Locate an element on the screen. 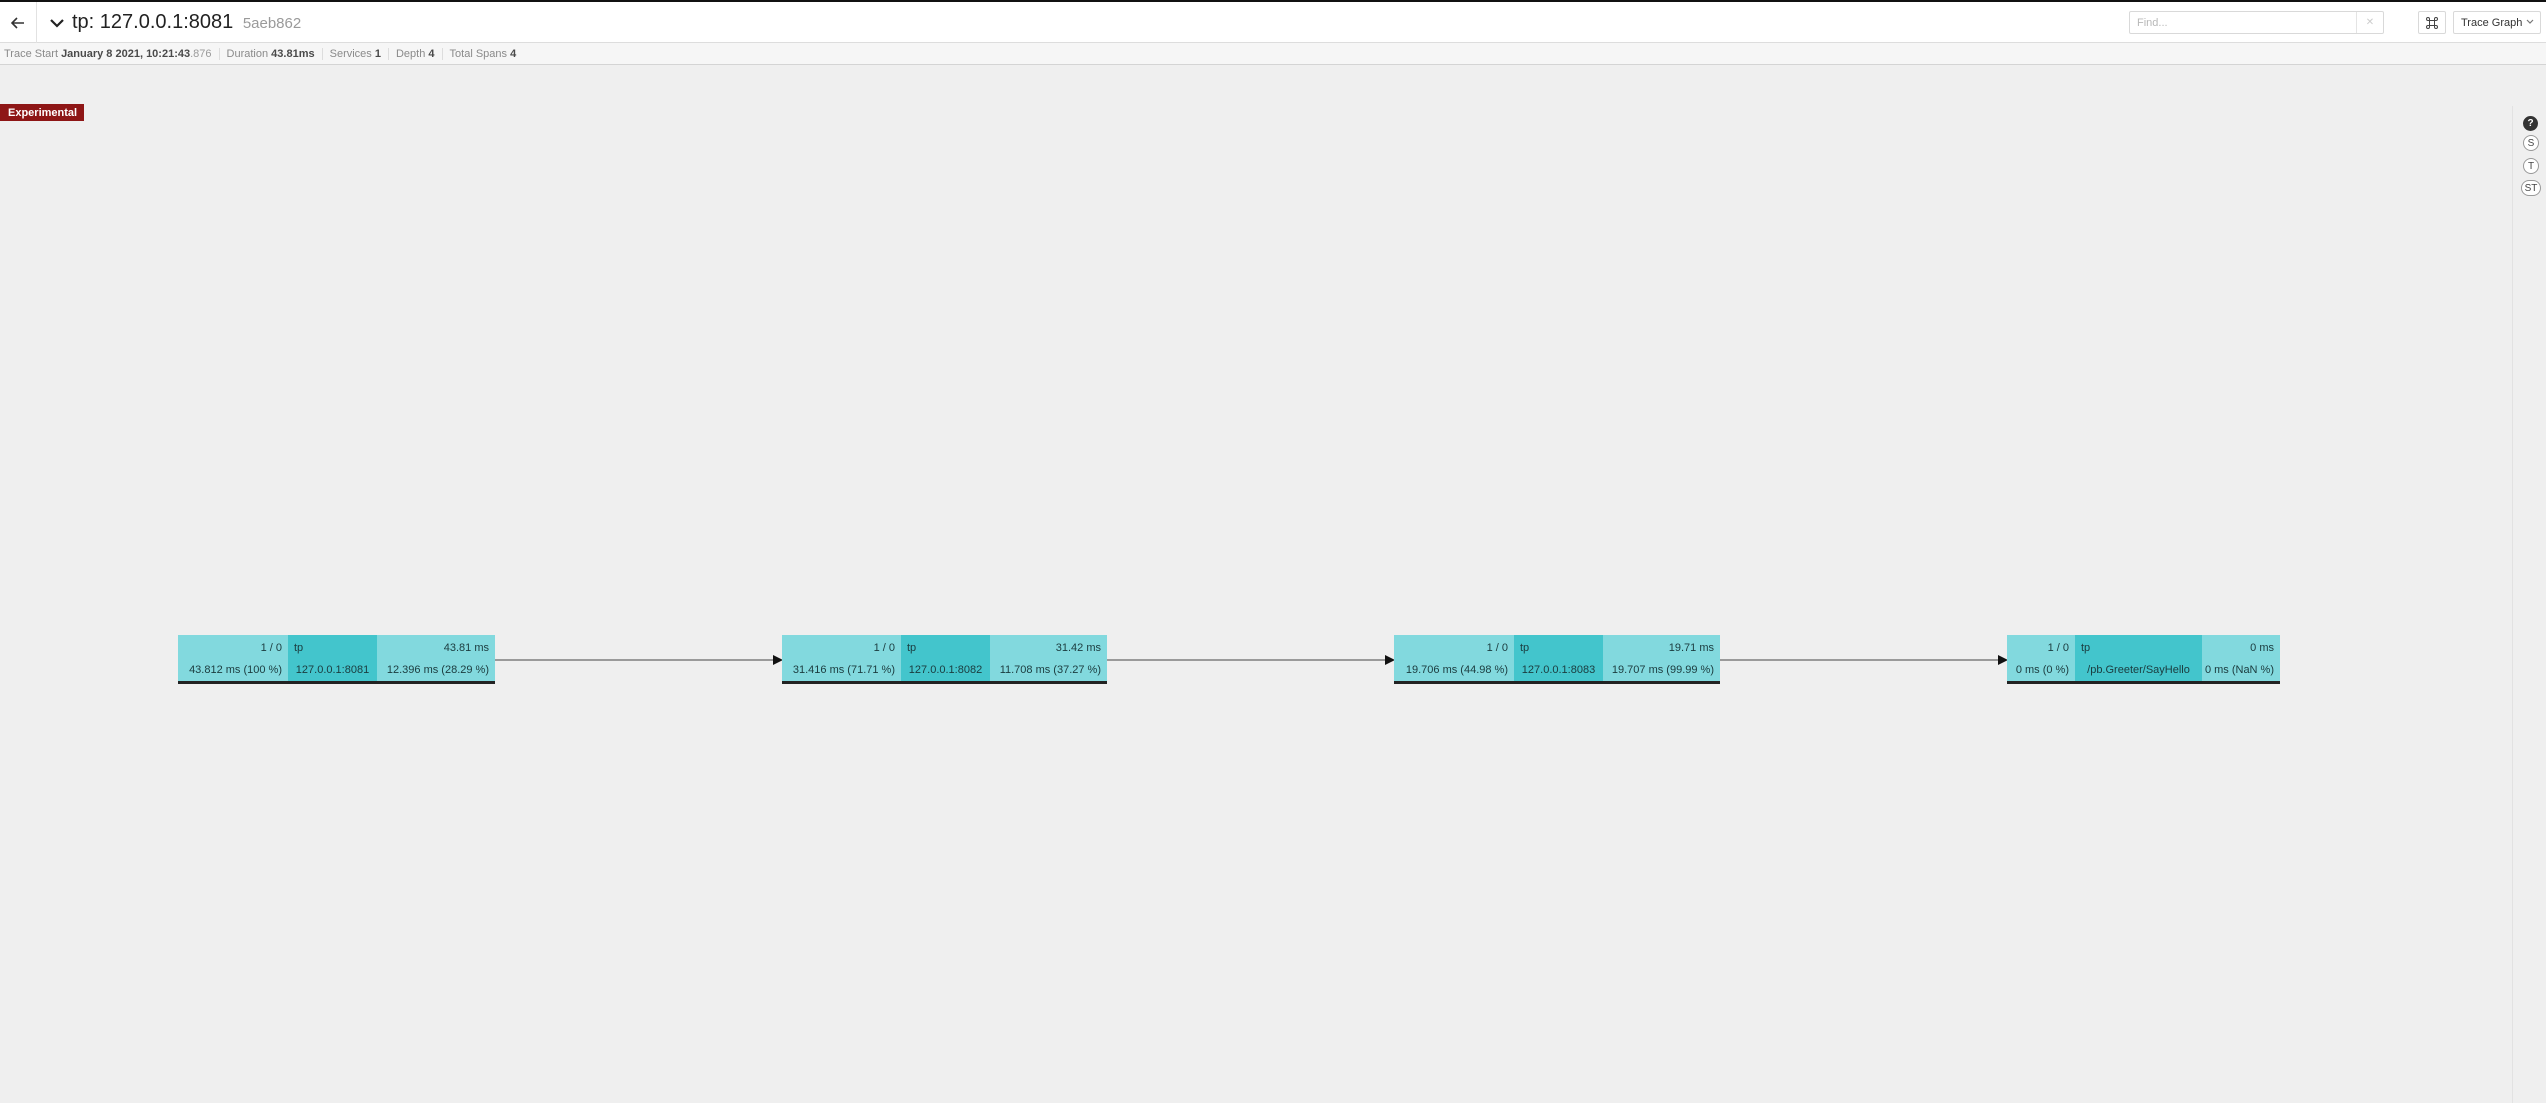  node-total-time: 0 ms is located at coordinates (2262, 648).